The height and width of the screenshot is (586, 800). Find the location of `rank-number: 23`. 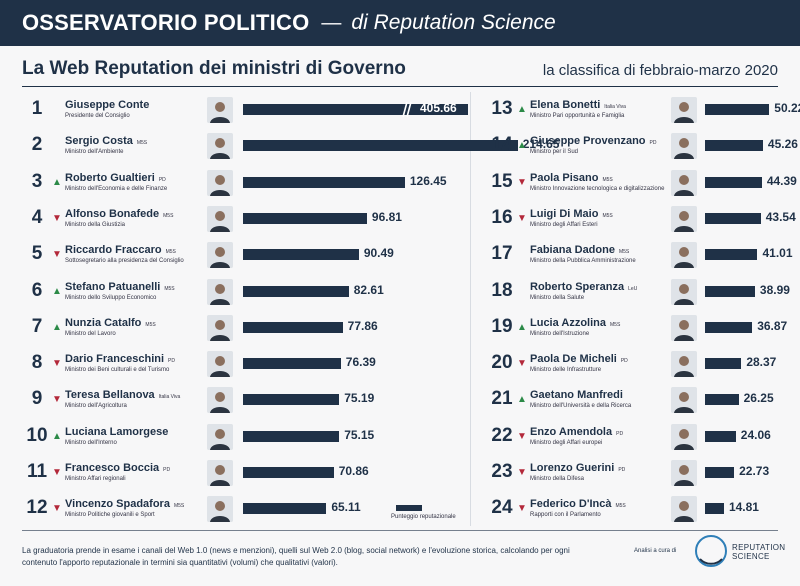

rank-number: 23 is located at coordinates (502, 471).